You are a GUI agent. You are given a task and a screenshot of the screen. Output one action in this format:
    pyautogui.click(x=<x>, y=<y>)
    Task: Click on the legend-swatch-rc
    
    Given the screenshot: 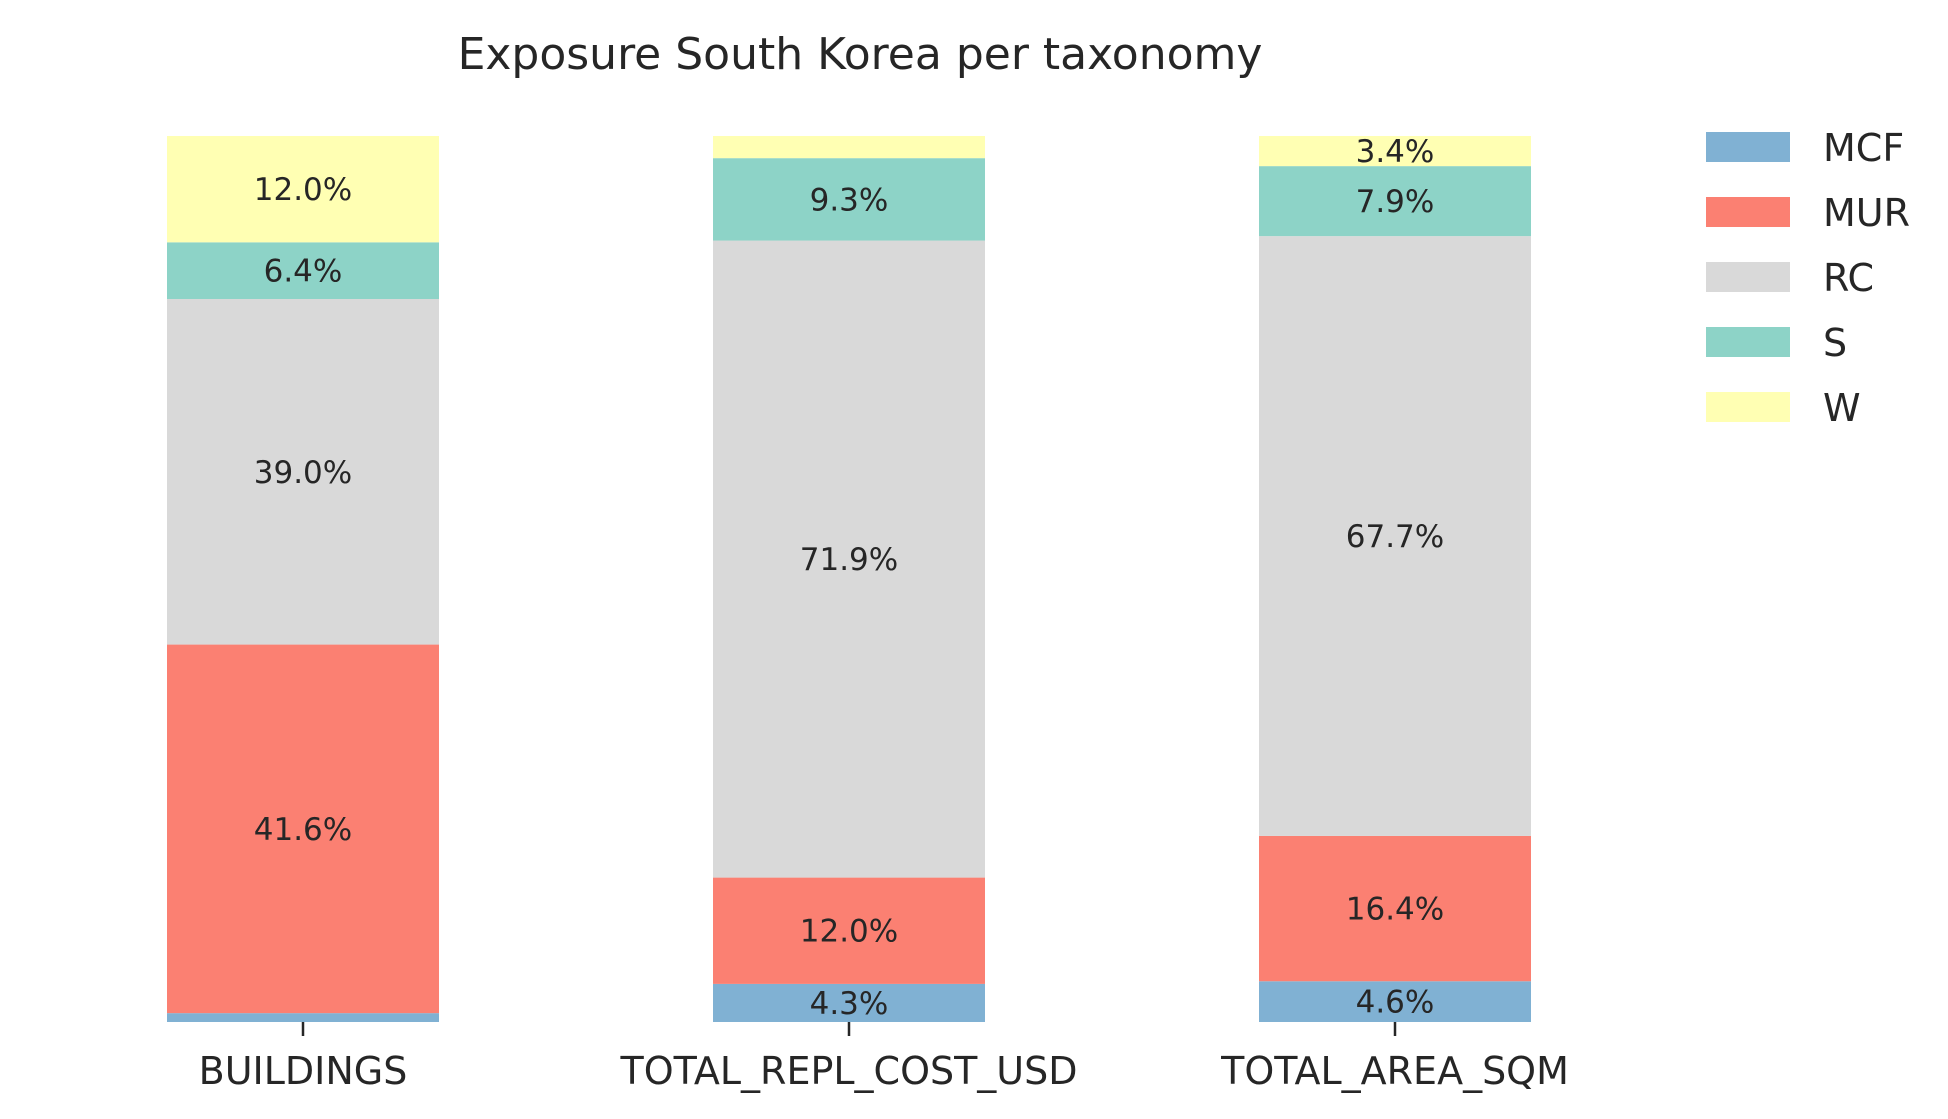 What is the action you would take?
    pyautogui.click(x=1748, y=277)
    